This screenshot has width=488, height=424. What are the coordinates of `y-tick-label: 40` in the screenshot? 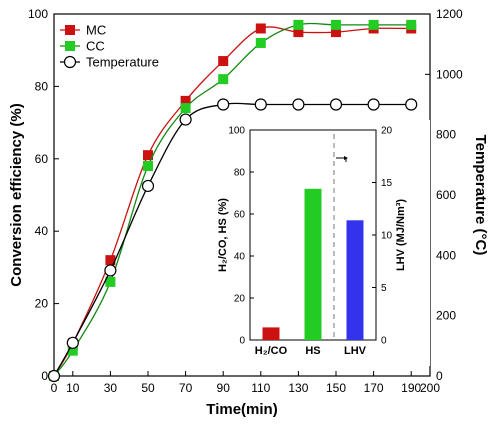 It's located at (42, 231).